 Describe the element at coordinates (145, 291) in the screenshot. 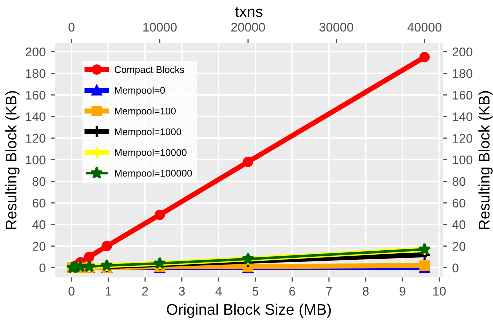

I see `x-tick-label: 2` at that location.